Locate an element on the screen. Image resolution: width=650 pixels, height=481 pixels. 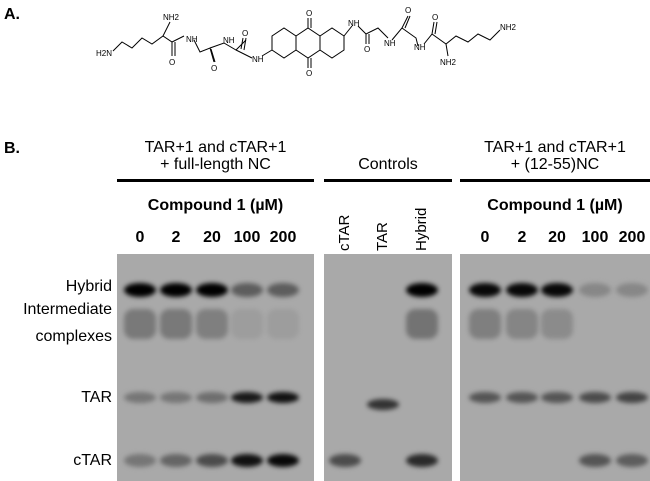
band-label-tar: TAR is located at coordinates (96, 397).